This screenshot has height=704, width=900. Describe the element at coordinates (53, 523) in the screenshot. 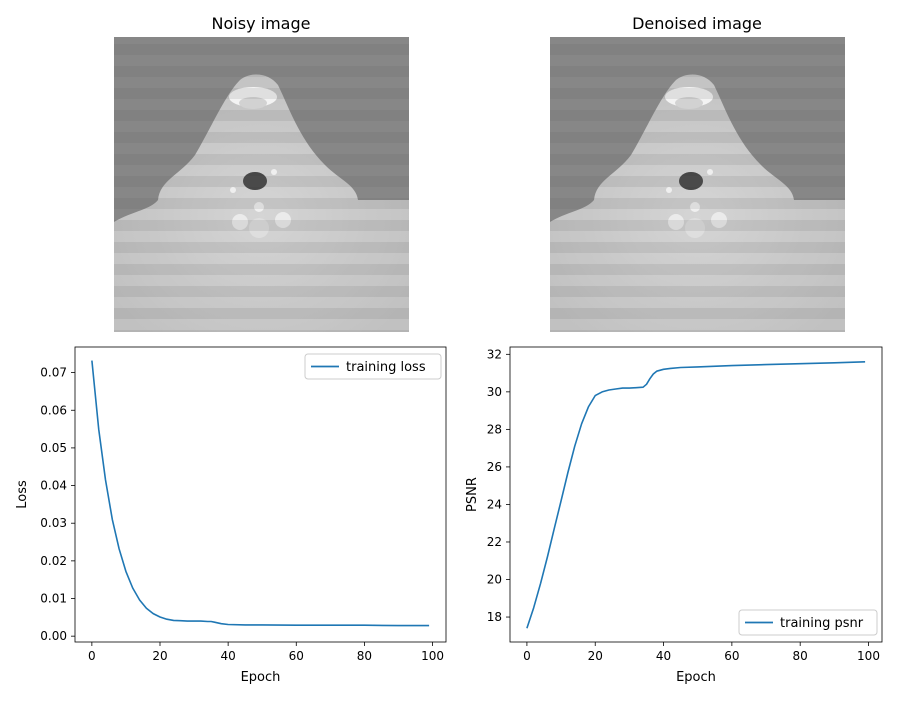

I see `y-tick-label: 0.03` at that location.